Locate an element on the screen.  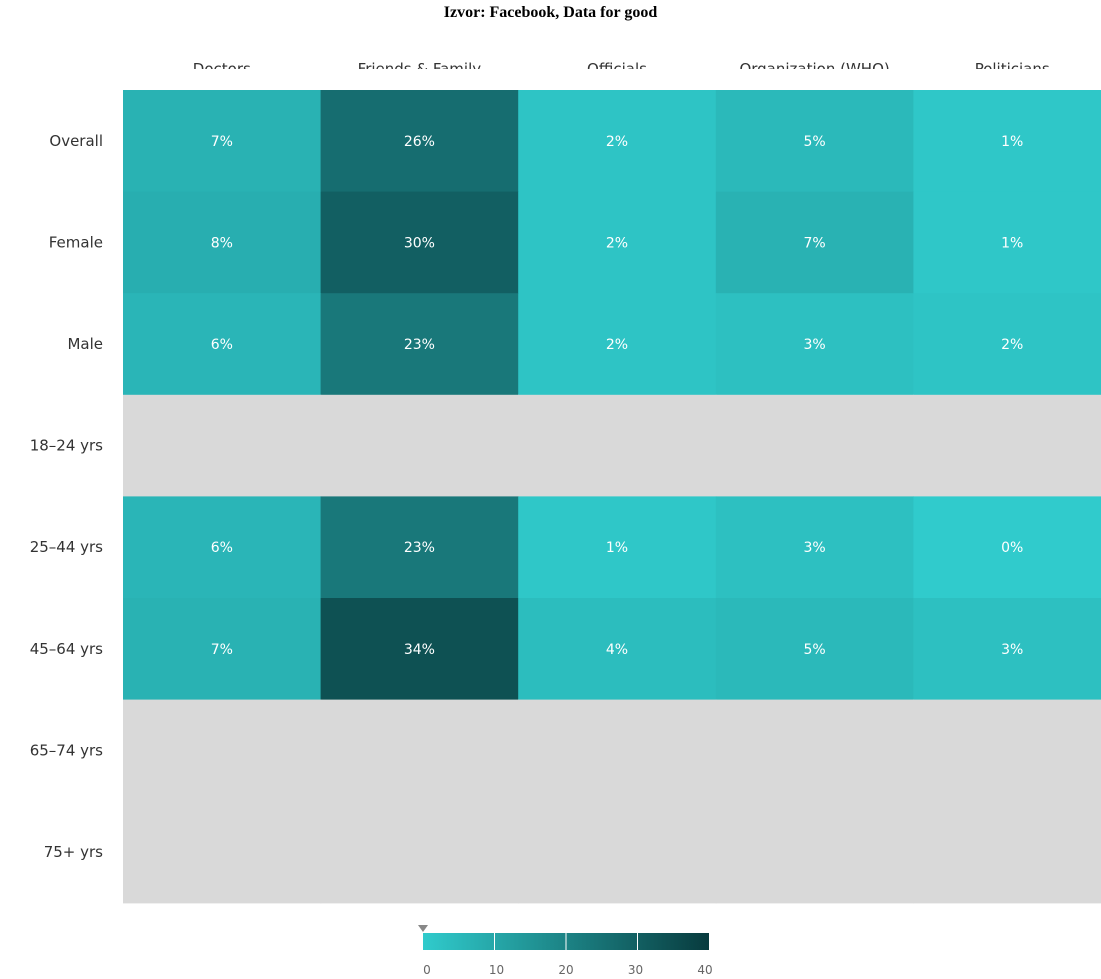
row-label-female: Female is located at coordinates (76, 242).